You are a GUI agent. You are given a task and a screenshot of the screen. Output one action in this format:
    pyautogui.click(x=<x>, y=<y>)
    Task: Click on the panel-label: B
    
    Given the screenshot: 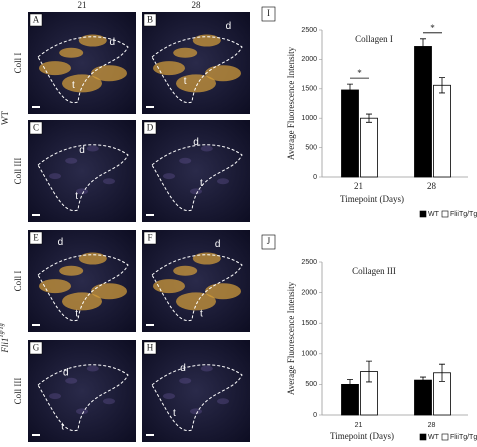 What is the action you would take?
    pyautogui.click(x=150, y=20)
    